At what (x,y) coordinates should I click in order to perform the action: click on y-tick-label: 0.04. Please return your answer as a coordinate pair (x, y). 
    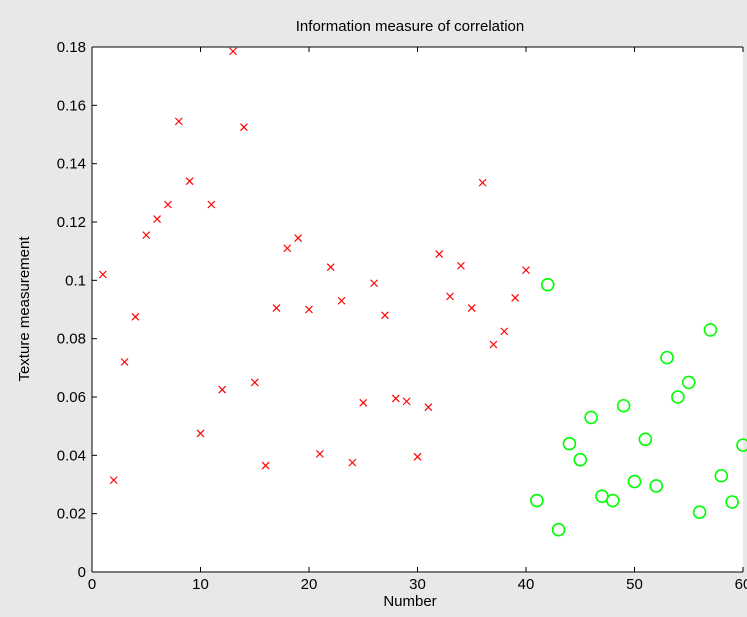
    Looking at the image, I should click on (71, 455).